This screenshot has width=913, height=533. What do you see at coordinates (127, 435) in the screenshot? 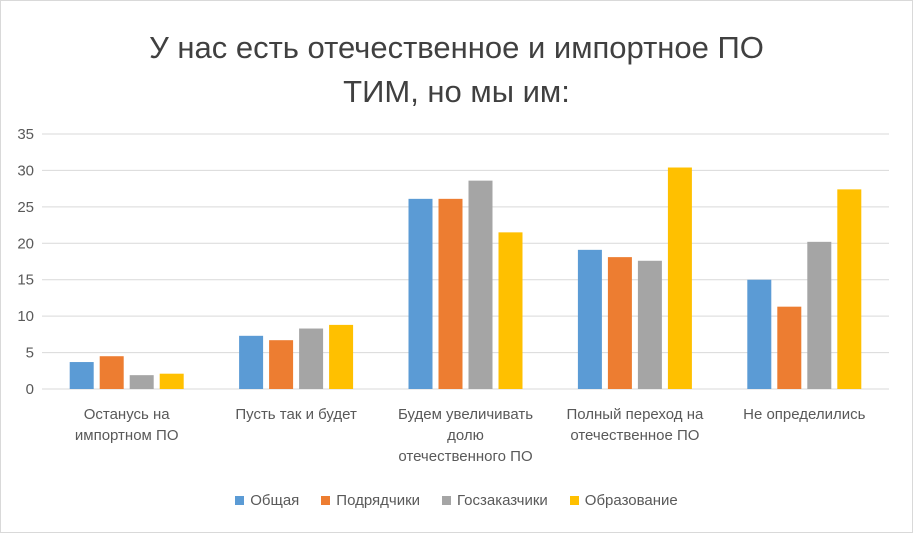
I see `x-tick-label: импортном ПО` at bounding box center [127, 435].